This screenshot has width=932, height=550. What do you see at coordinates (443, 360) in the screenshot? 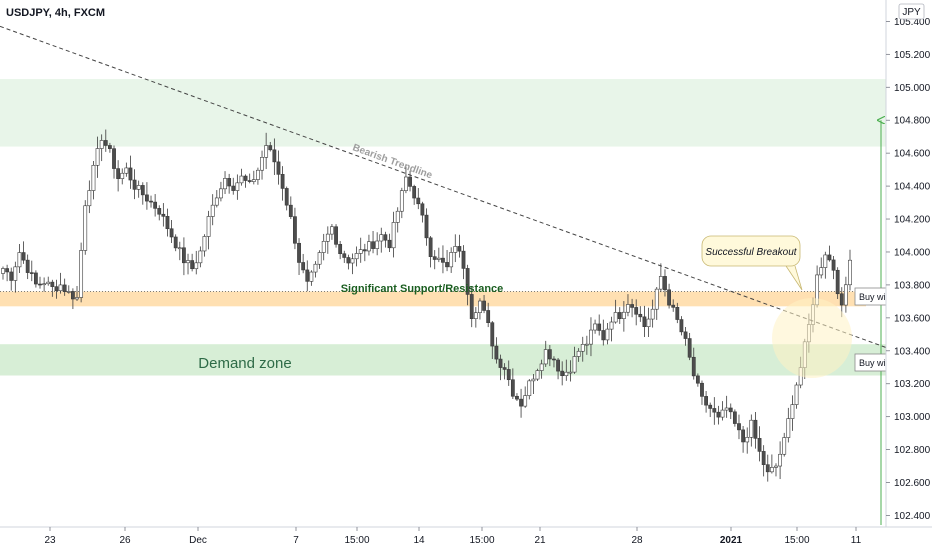
I see `demand-zone` at bounding box center [443, 360].